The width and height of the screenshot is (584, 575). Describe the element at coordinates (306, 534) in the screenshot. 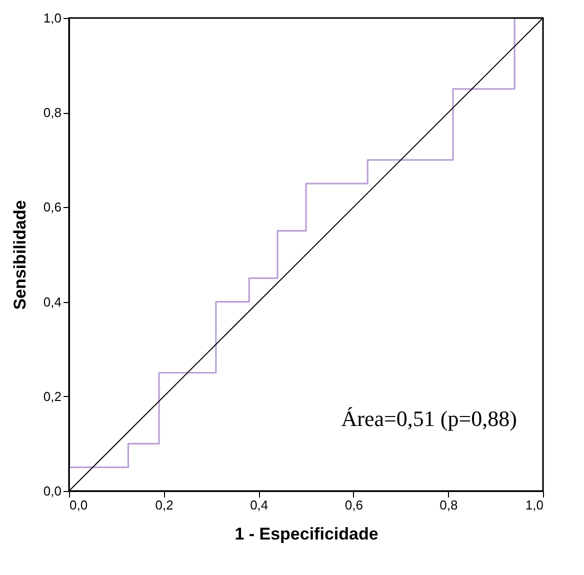

I see `x-axis-title: 1 - Especificidade` at that location.